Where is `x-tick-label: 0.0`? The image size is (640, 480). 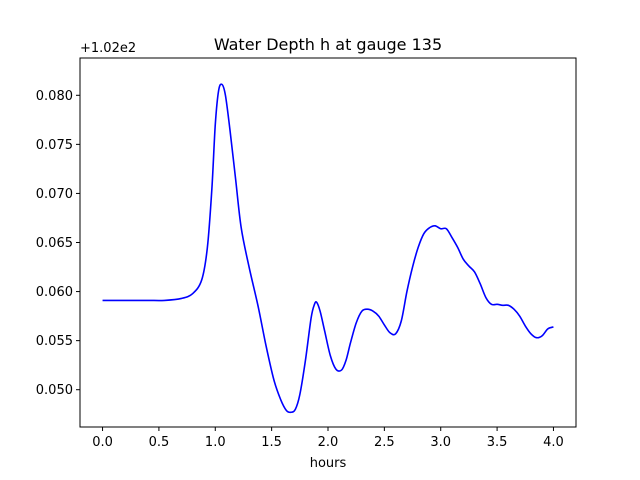 x-tick-label: 0.0 is located at coordinates (102, 442).